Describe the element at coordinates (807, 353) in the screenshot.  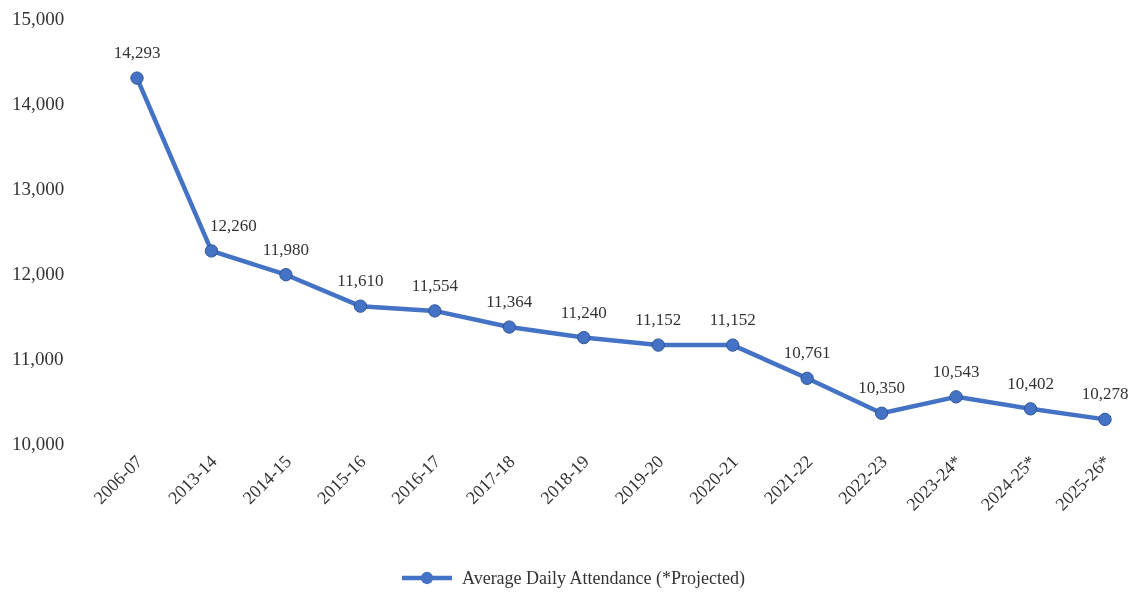
I see `data-label: 10,761` at that location.